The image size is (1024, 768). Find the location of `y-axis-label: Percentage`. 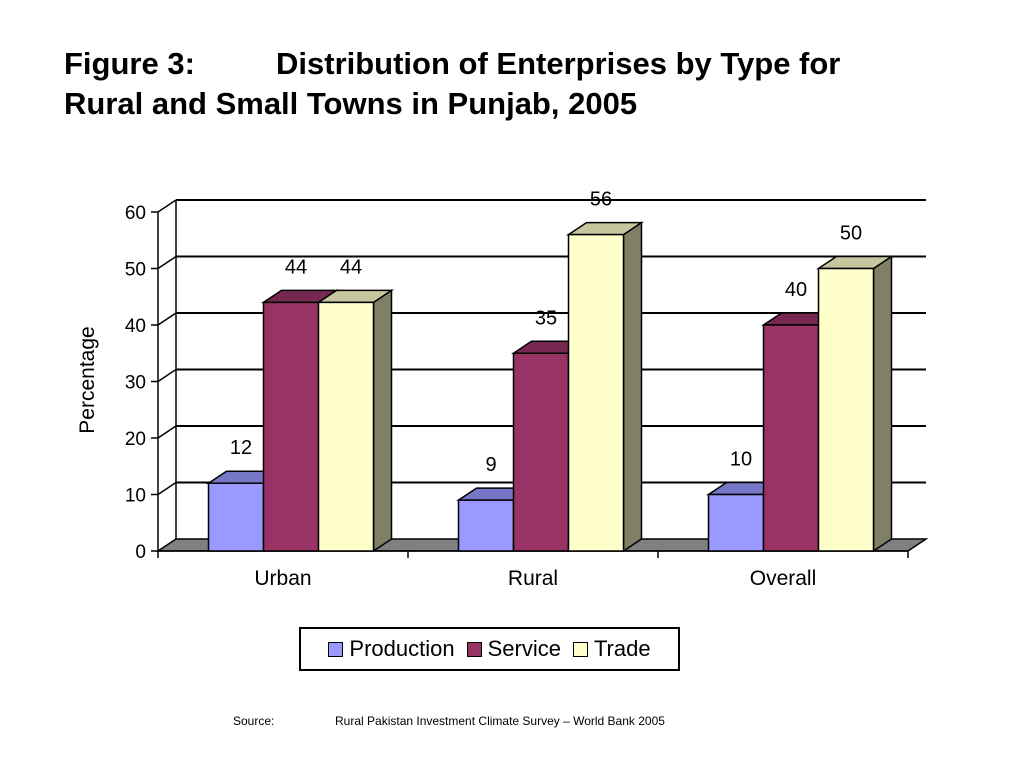

y-axis-label: Percentage is located at coordinates (87, 379).